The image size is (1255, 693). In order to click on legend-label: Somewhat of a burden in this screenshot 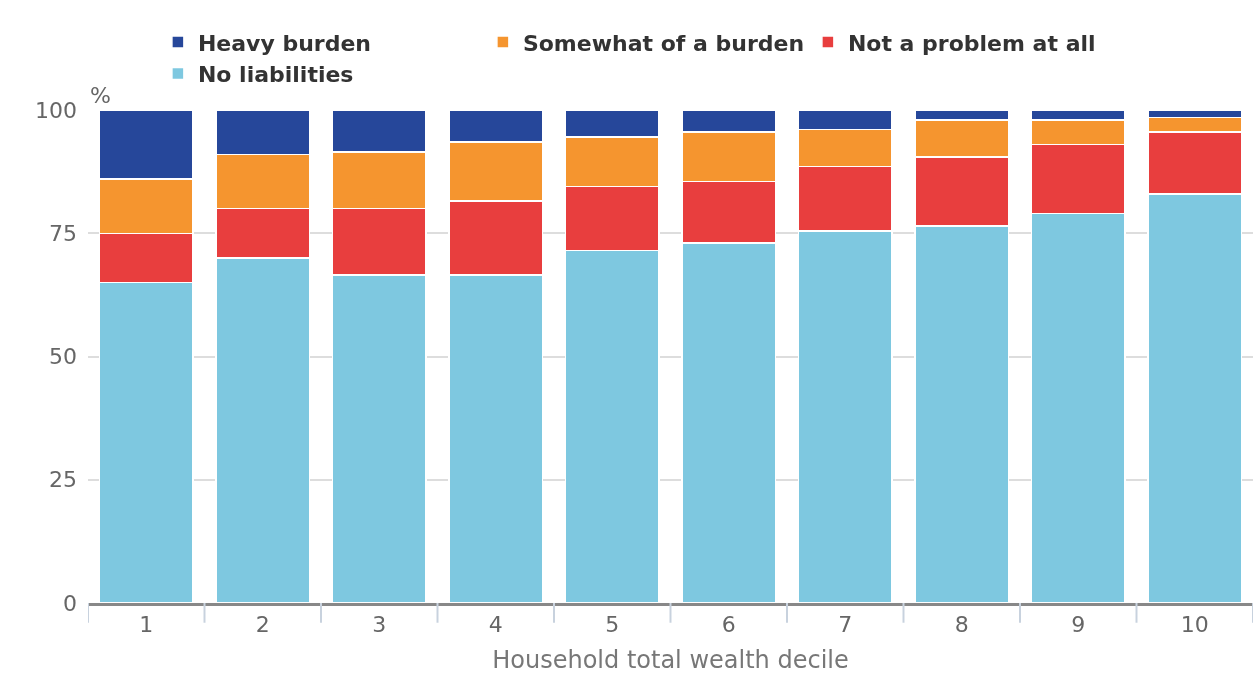, I will do `click(663, 43)`.